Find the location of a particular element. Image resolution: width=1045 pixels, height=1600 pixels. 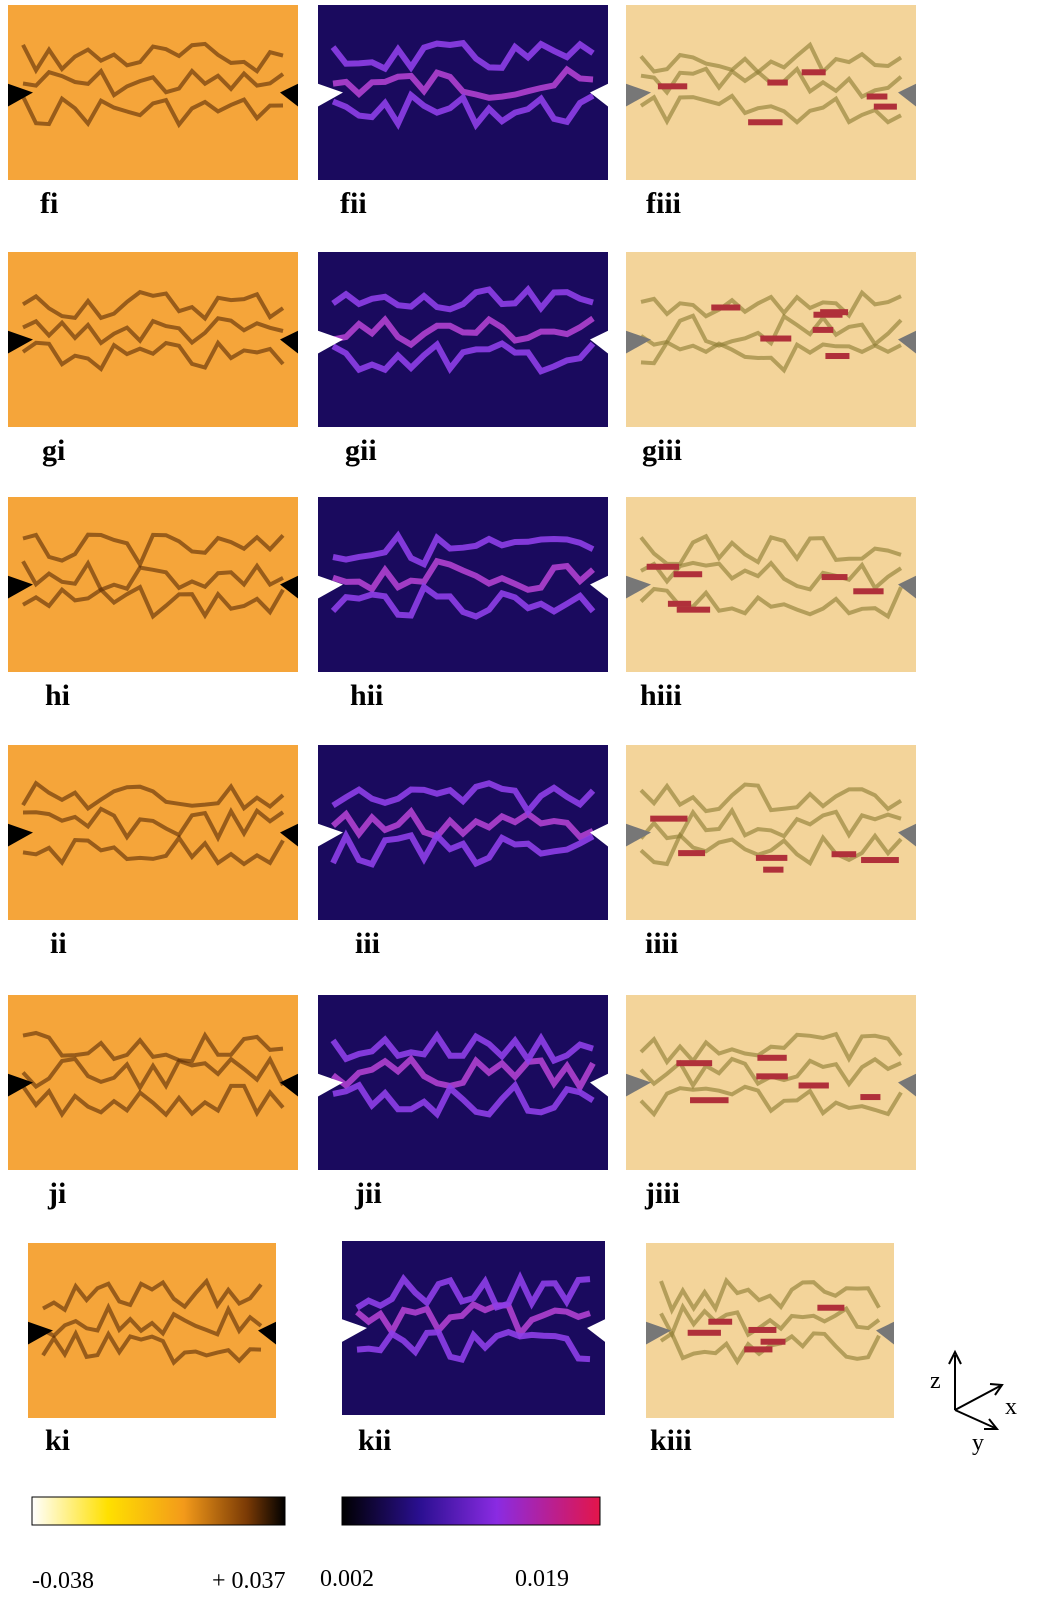

colorbar is located at coordinates (158, 1511).